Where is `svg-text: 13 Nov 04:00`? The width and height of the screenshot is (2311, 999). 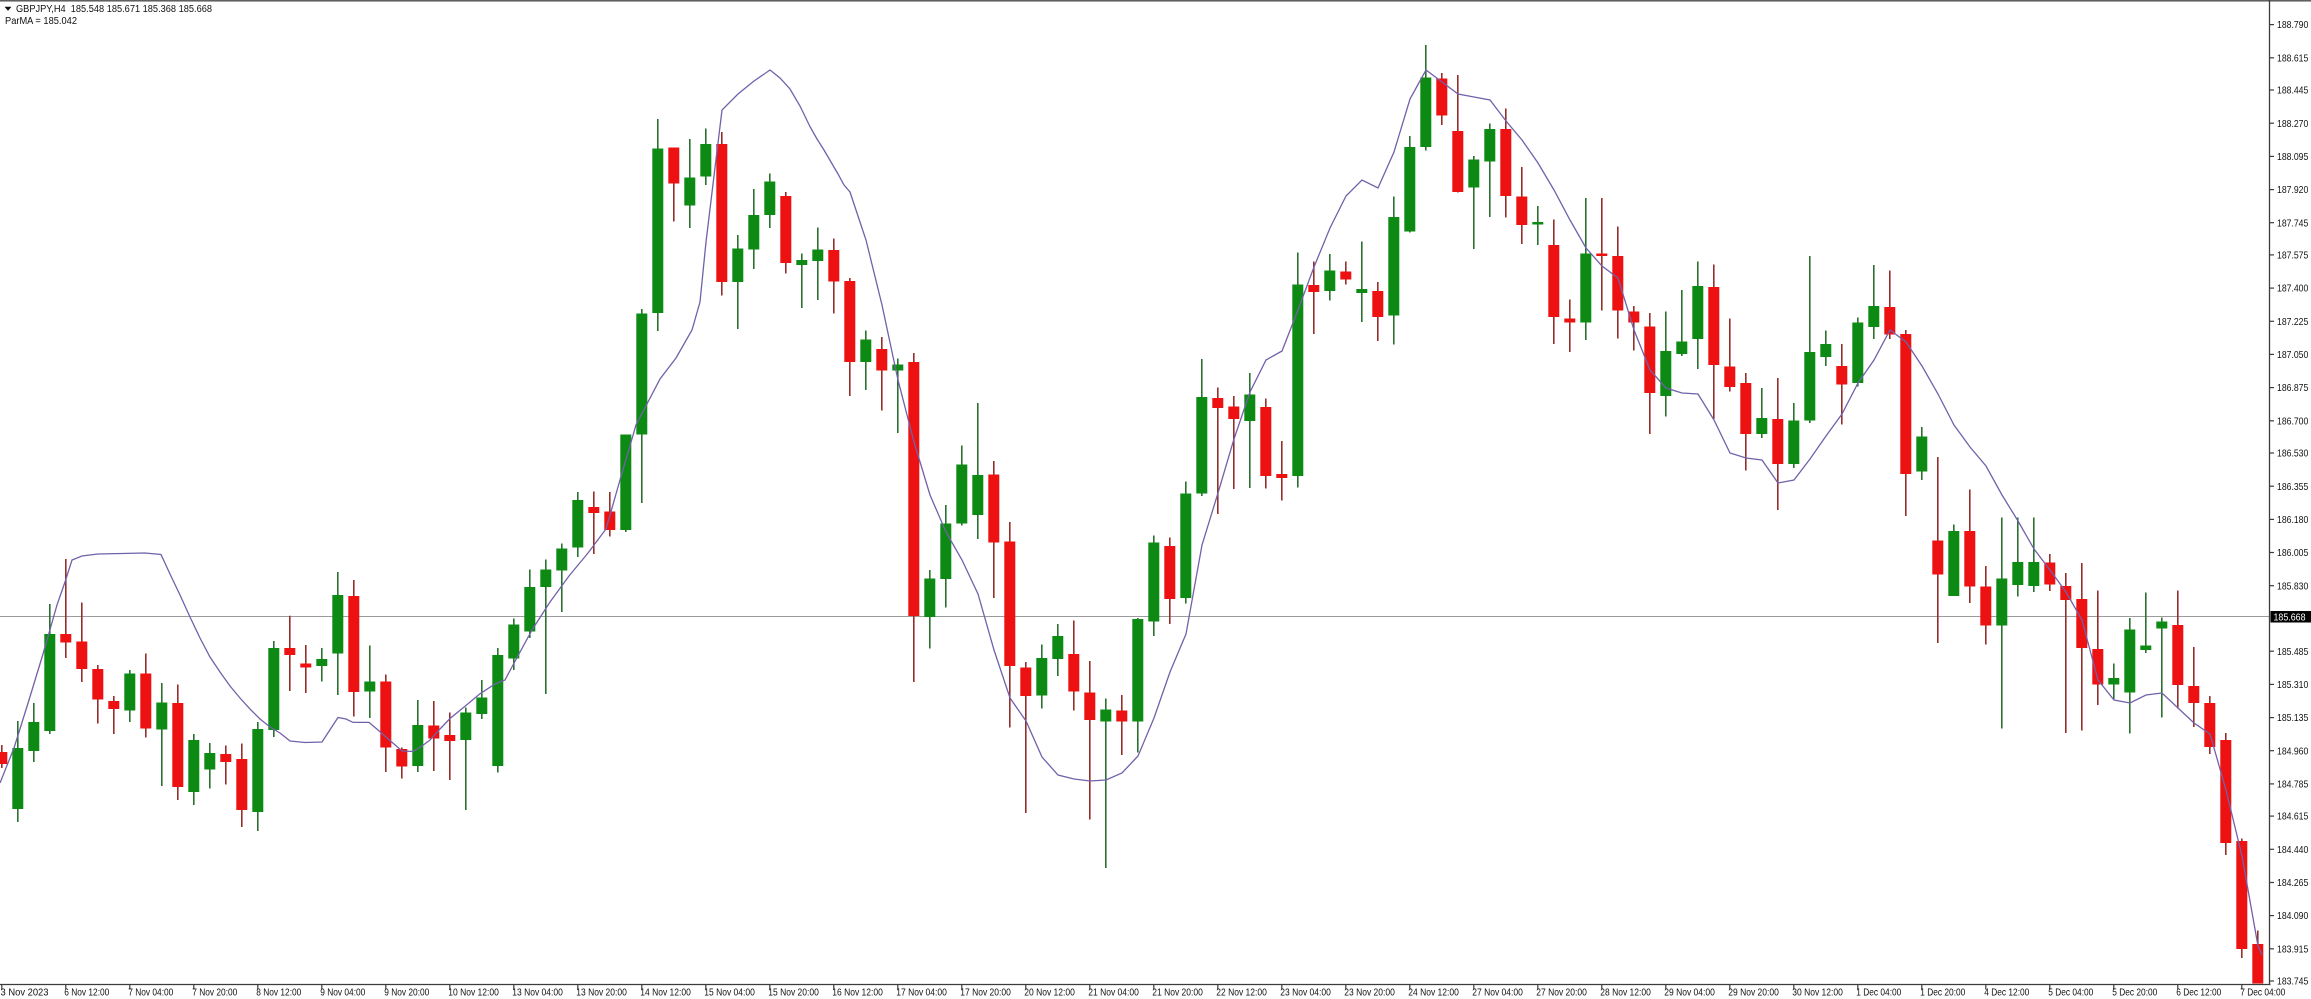 svg-text: 13 Nov 04:00 is located at coordinates (537, 993).